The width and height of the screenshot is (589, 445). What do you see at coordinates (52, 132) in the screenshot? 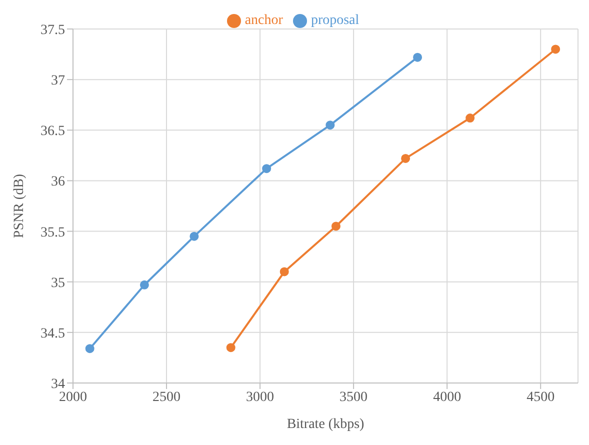
I see `y-tick-label: 36.5` at bounding box center [52, 132].